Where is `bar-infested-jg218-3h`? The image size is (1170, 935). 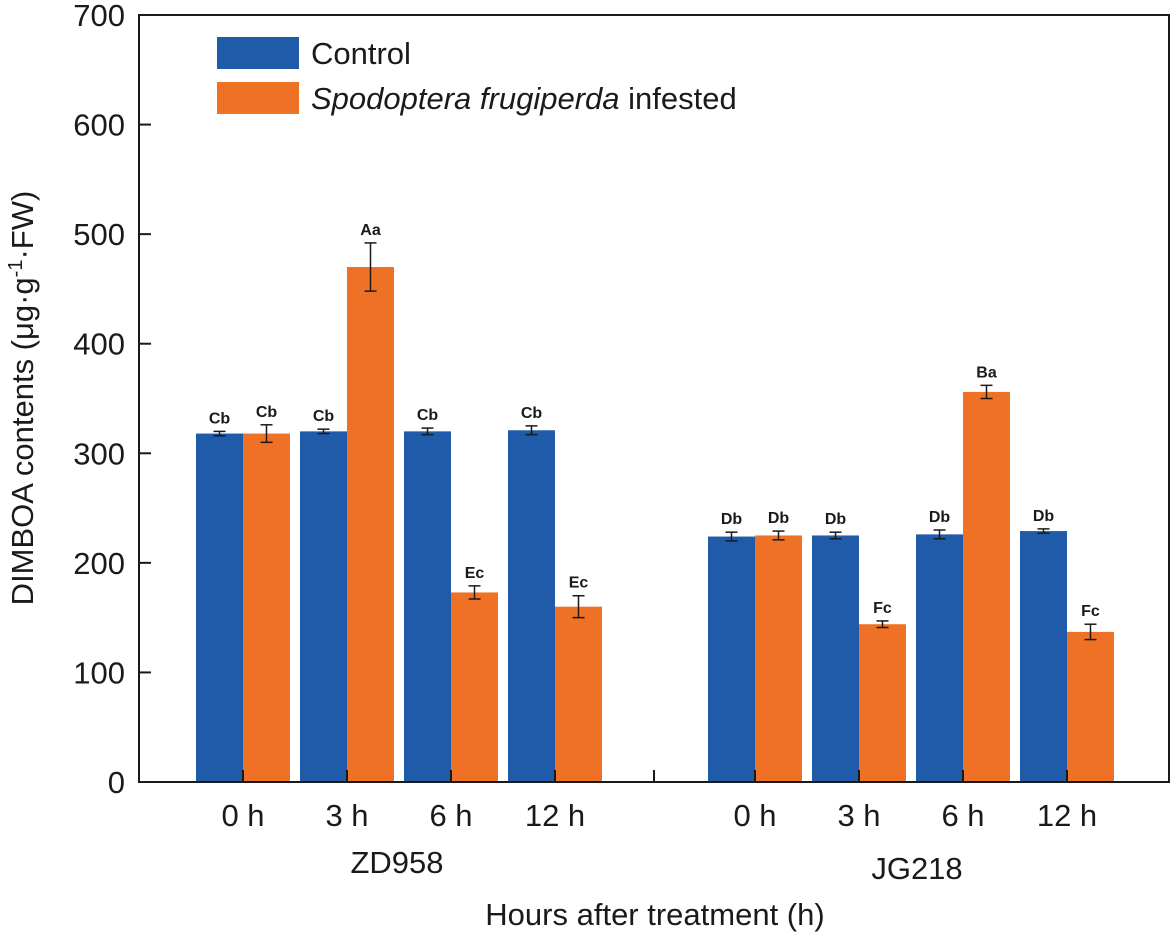
bar-infested-jg218-3h is located at coordinates (882, 703).